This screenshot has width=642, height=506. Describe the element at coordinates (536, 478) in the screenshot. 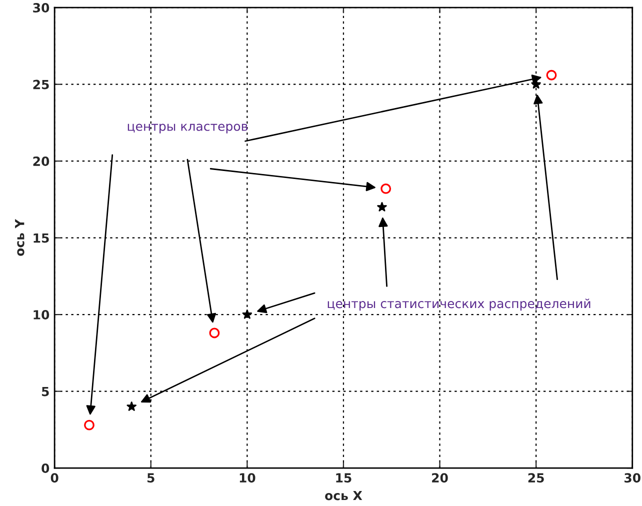

I see `x-tick-label: 25` at that location.